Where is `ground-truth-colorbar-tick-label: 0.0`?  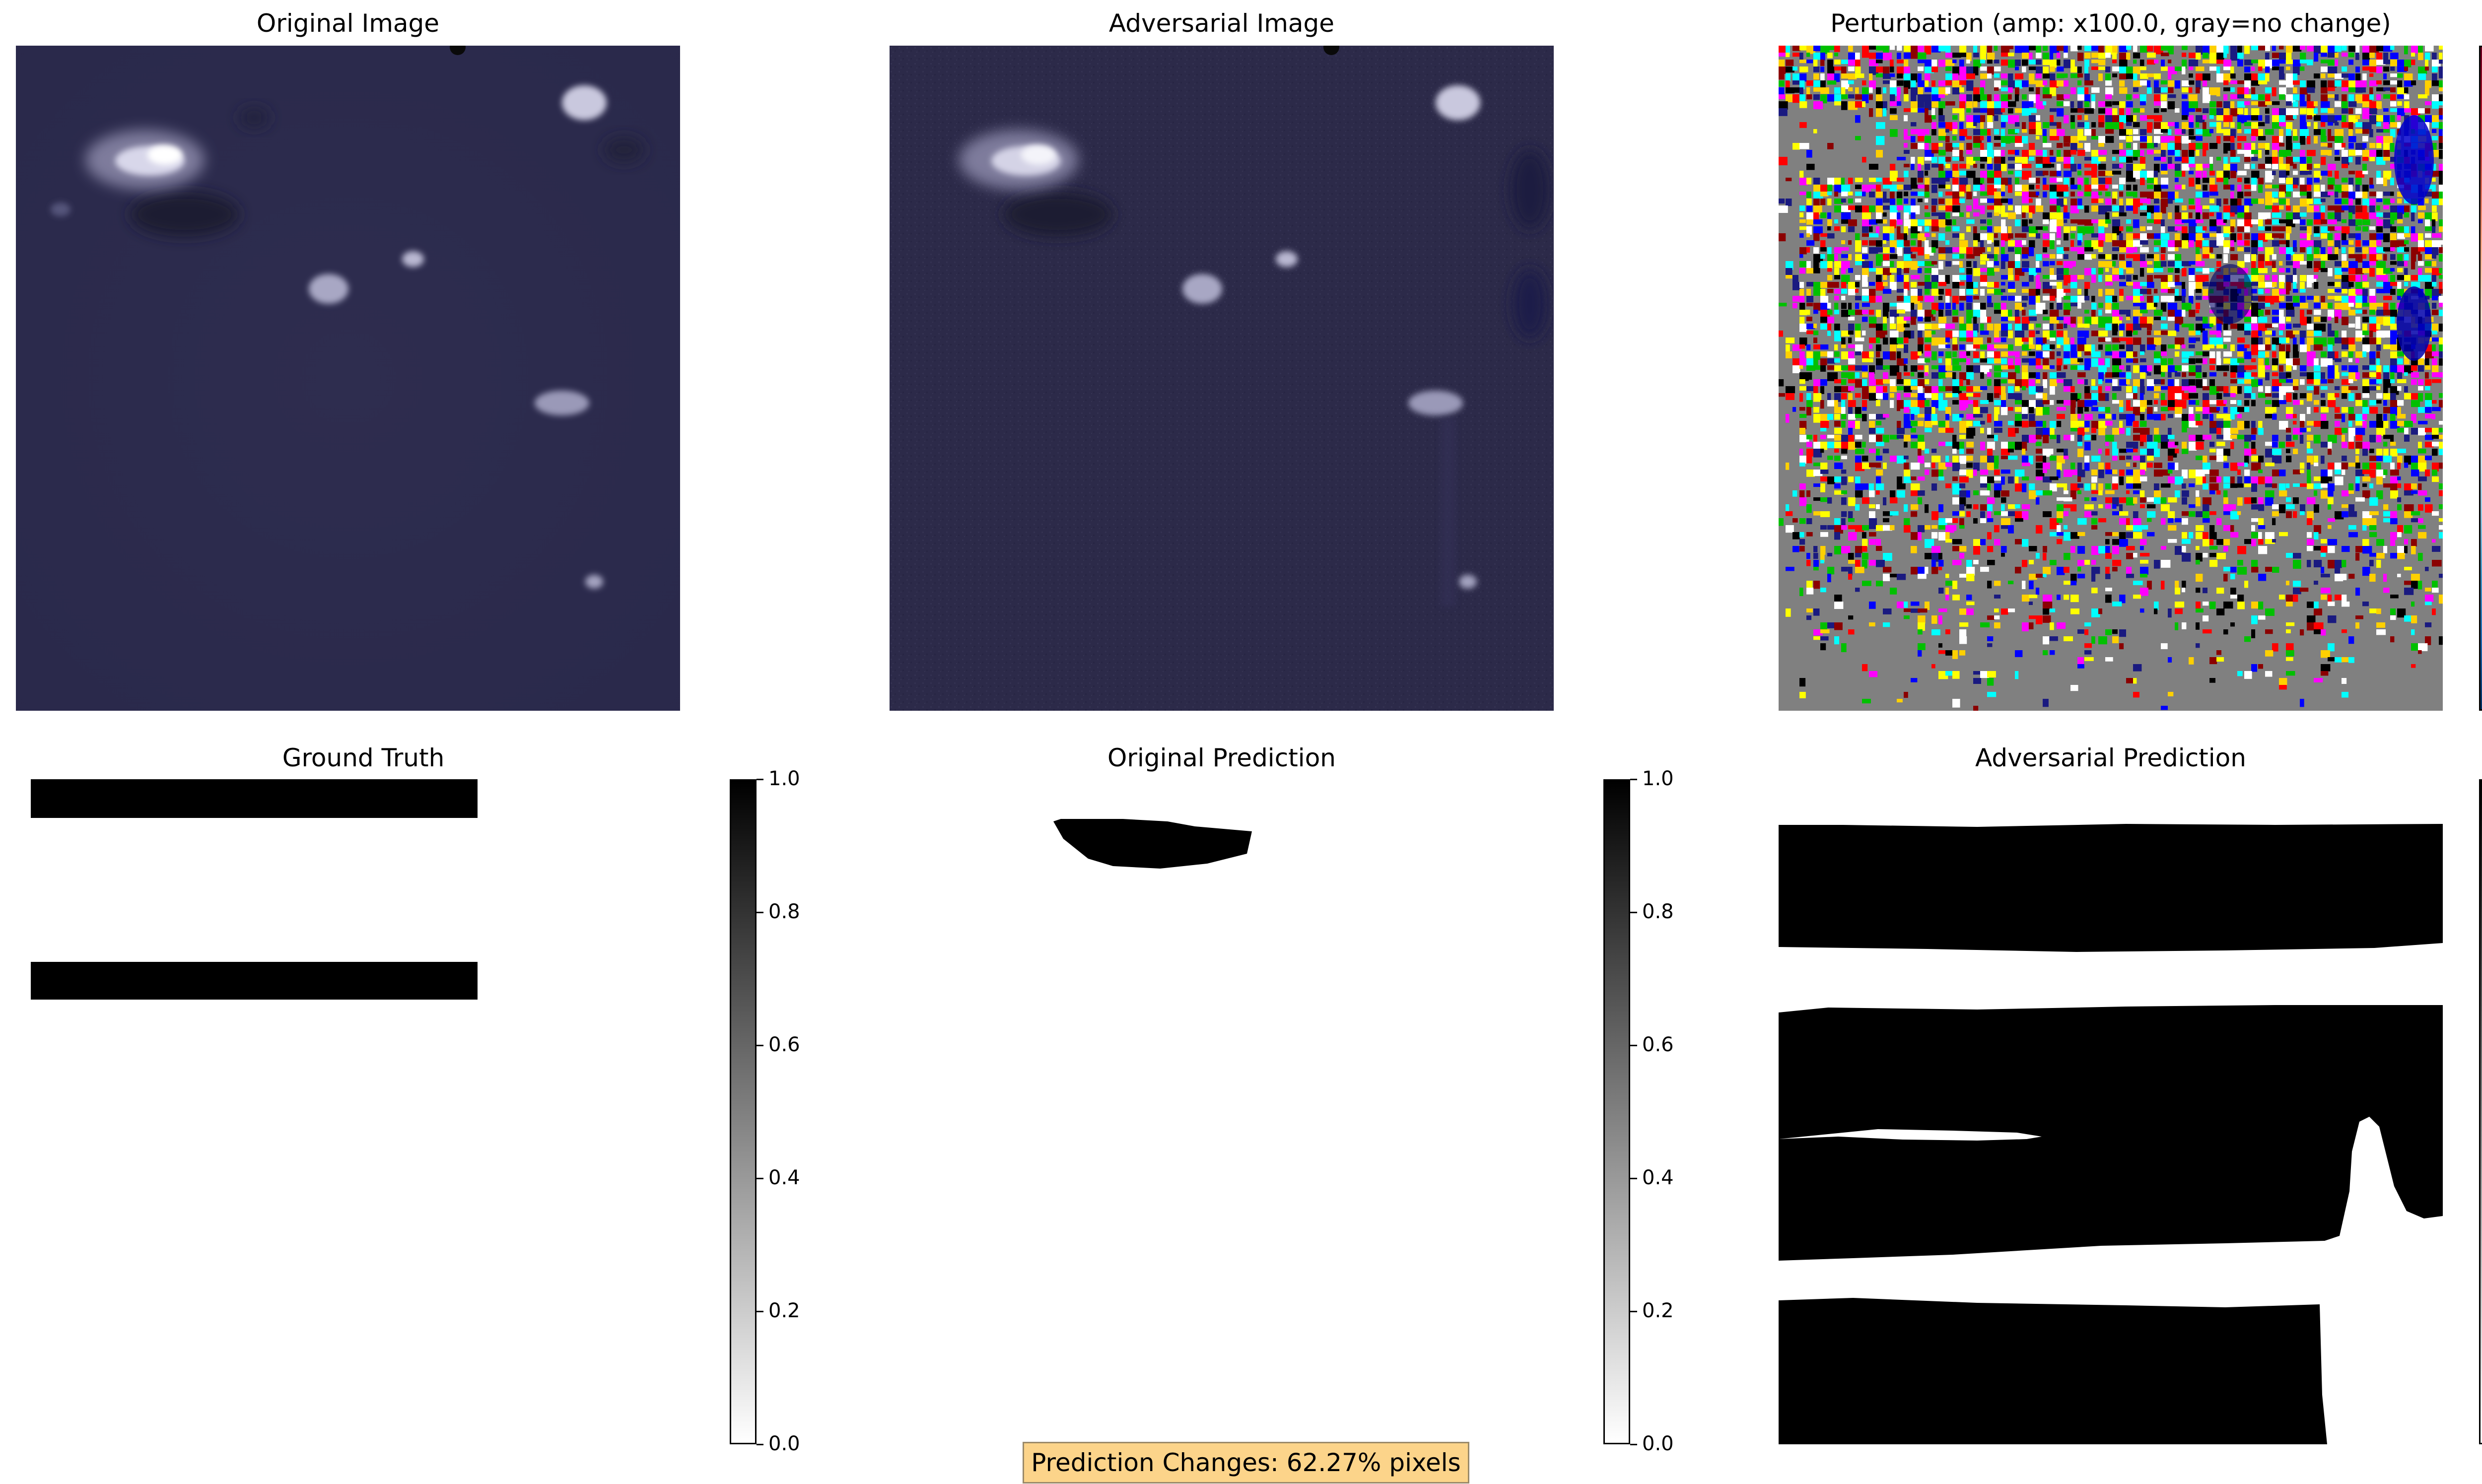
ground-truth-colorbar-tick-label: 0.0 is located at coordinates (784, 1443).